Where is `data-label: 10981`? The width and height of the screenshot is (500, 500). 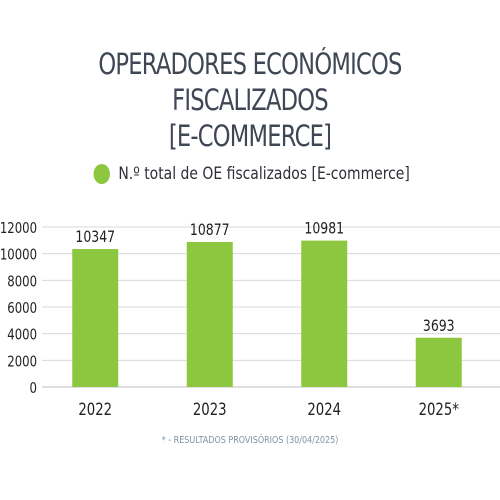 data-label: 10981 is located at coordinates (324, 229).